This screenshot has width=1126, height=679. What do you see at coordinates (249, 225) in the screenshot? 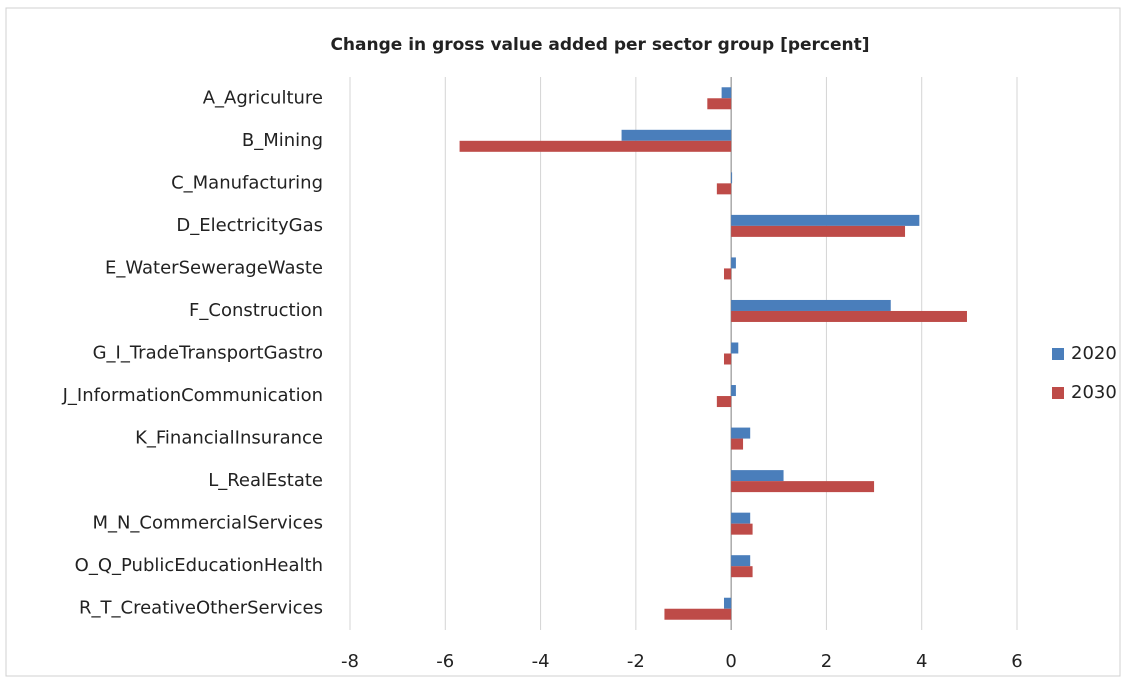
I see `y-tick-label: D_ElectricityGas` at bounding box center [249, 225].